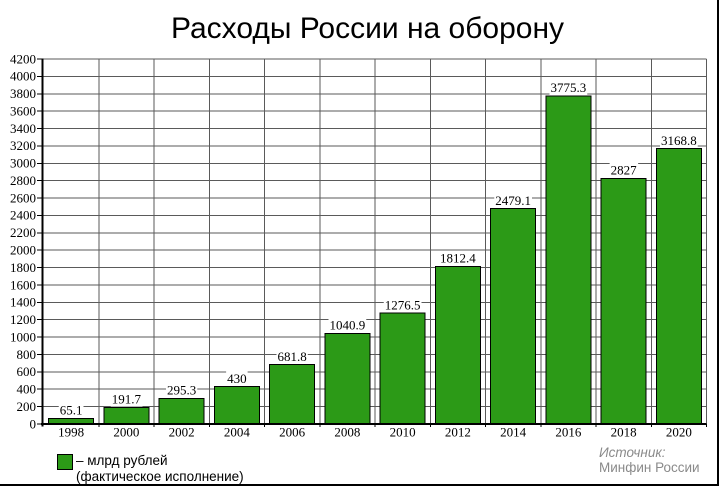 The height and width of the screenshot is (486, 719). I want to click on y-tick-label: 0, so click(33, 423).